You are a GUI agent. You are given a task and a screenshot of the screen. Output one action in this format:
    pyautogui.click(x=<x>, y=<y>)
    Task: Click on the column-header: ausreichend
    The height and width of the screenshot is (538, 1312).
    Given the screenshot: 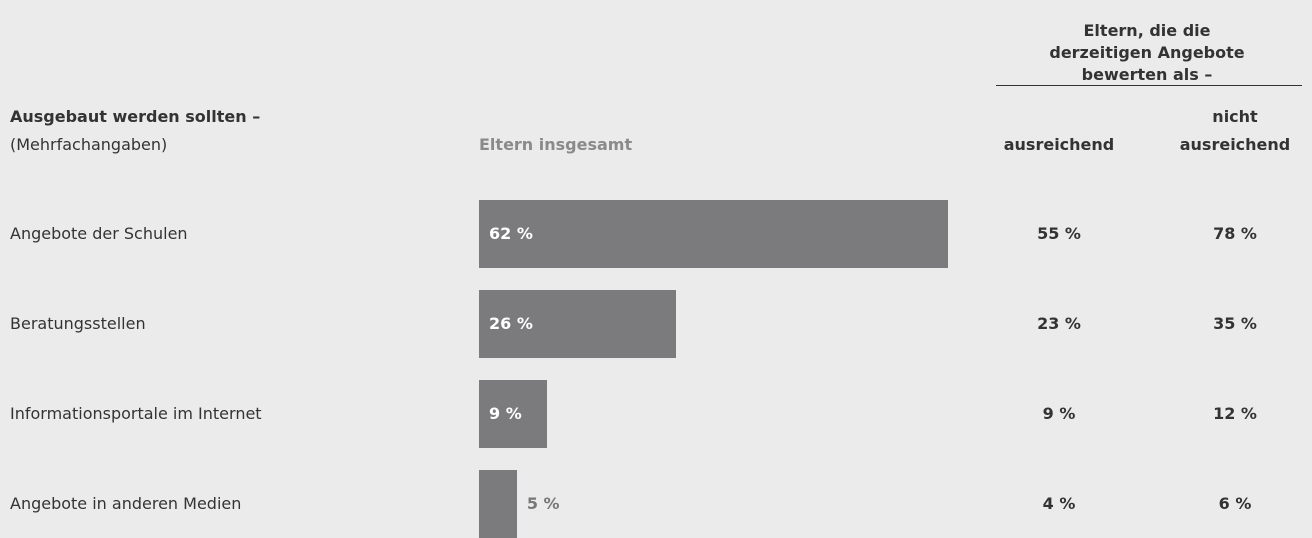 What is the action you would take?
    pyautogui.click(x=1059, y=144)
    